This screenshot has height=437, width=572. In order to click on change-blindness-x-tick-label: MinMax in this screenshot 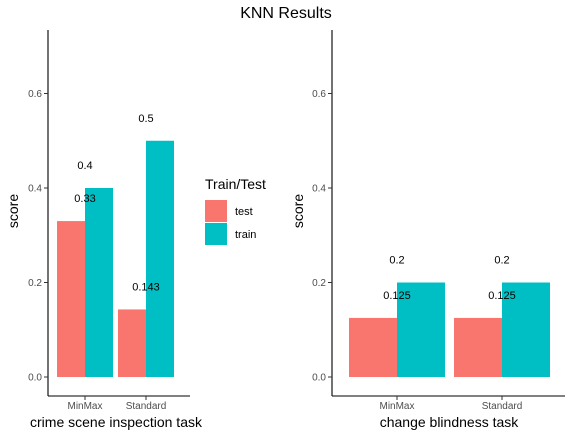, I will do `click(396, 406)`.